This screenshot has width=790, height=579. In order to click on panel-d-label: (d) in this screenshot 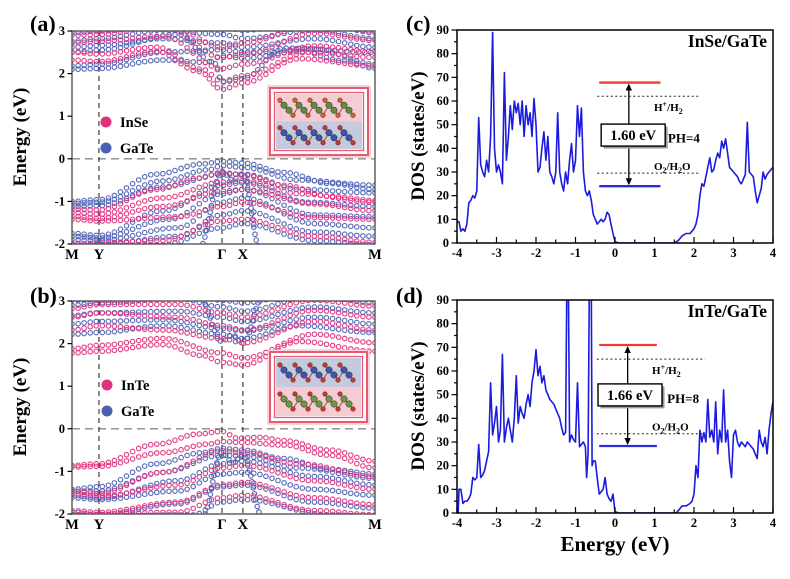, I will do `click(409, 295)`.